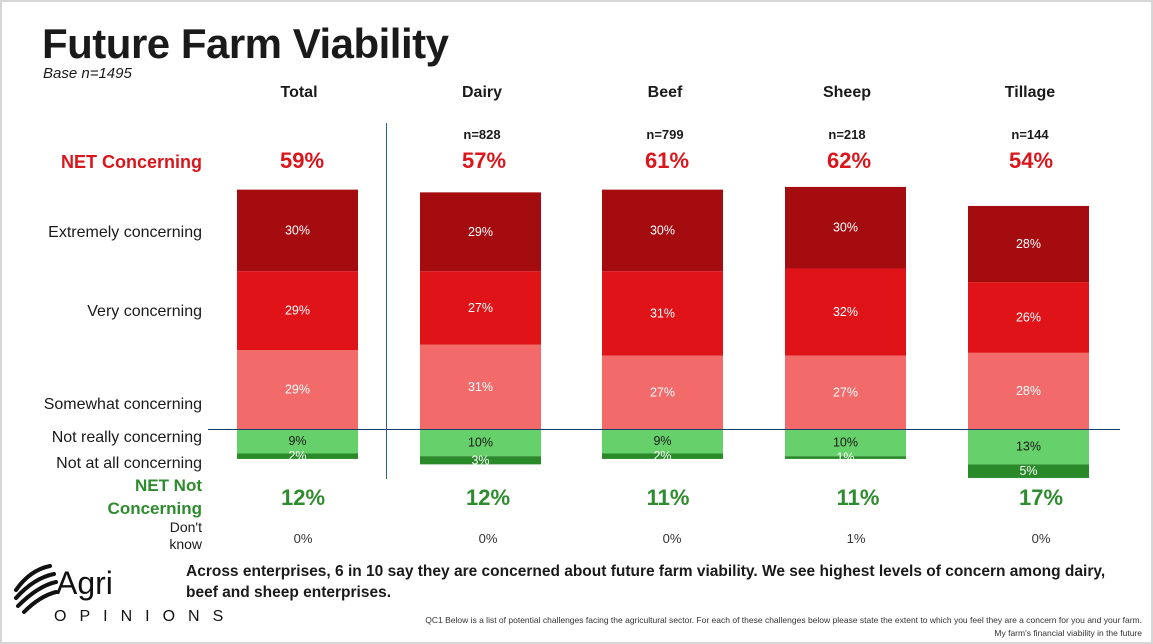  I want to click on net-not-concerning-beef: 11%, so click(668, 497).